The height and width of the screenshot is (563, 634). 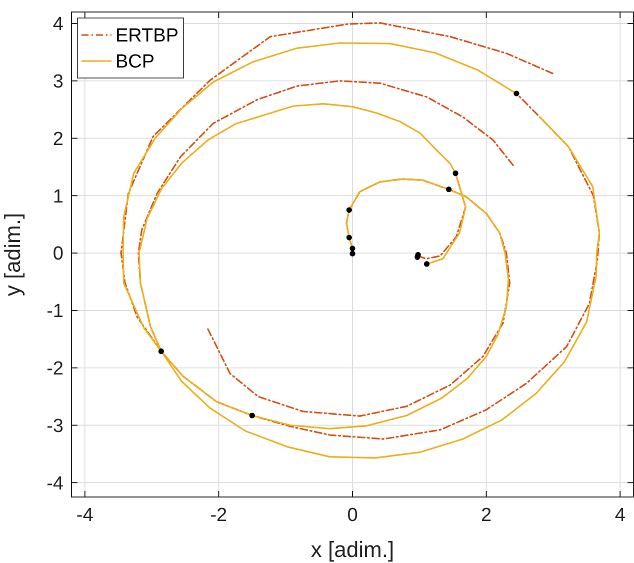 What do you see at coordinates (58, 197) in the screenshot?
I see `y-tick-label: 1` at bounding box center [58, 197].